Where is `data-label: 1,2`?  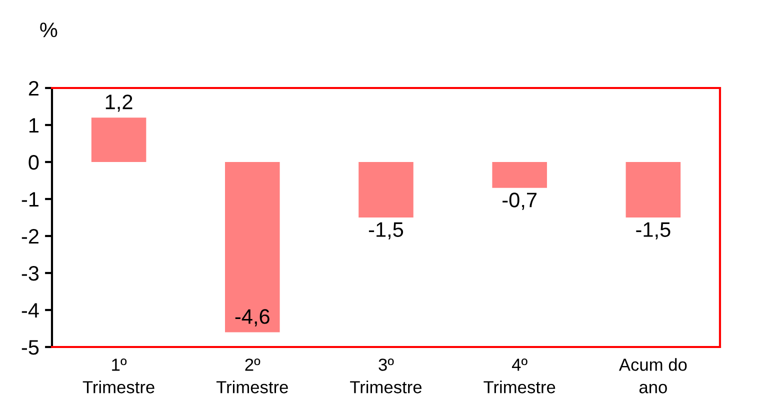
data-label: 1,2 is located at coordinates (119, 103).